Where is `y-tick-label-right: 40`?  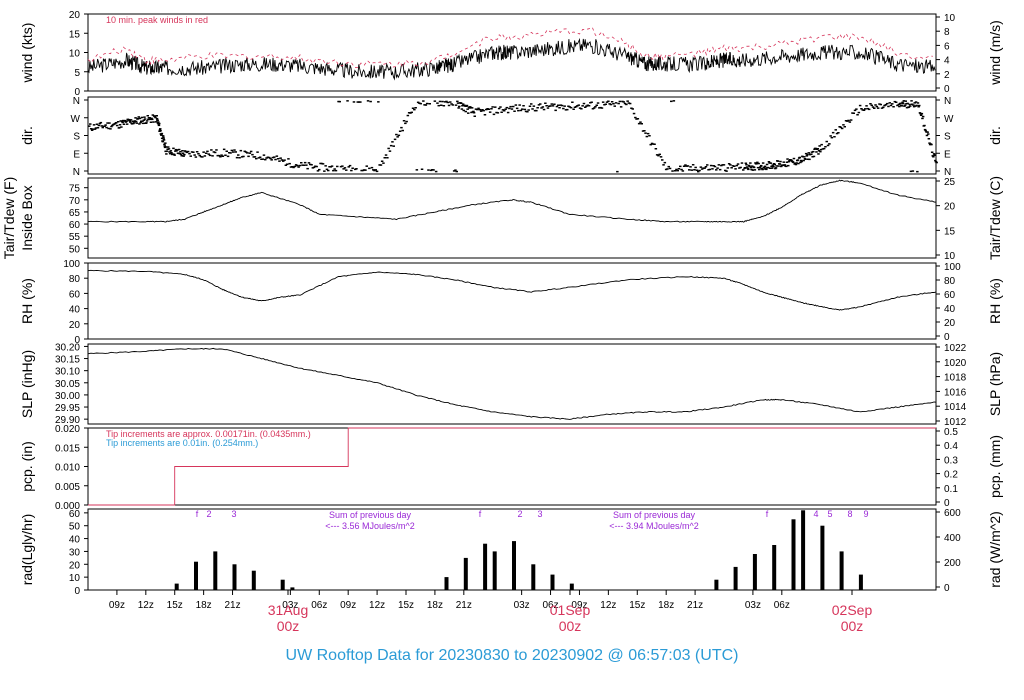 y-tick-label-right: 40 is located at coordinates (950, 309).